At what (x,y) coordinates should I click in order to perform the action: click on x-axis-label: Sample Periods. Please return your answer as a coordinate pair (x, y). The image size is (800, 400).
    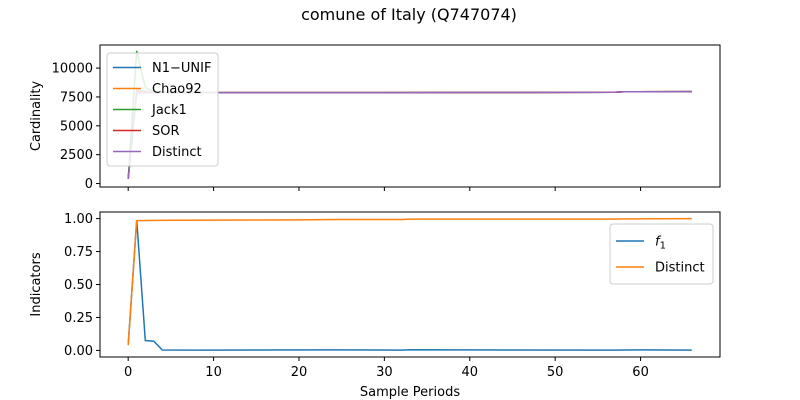
    Looking at the image, I should click on (410, 392).